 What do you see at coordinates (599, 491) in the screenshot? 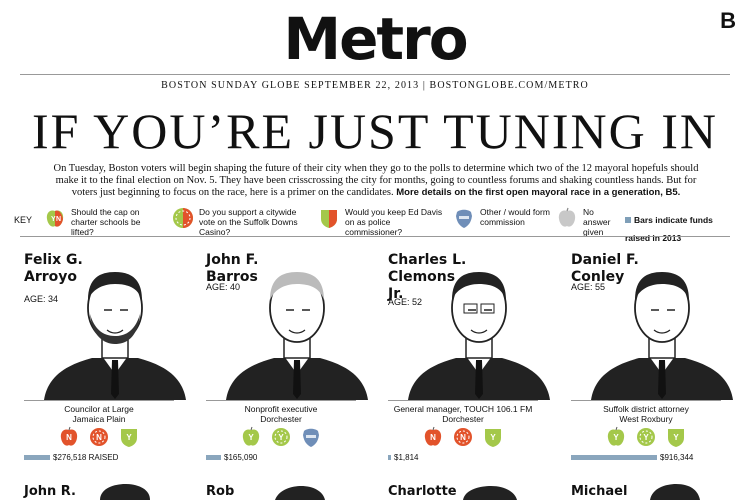
I see `next-candidate-name: Michael` at bounding box center [599, 491].